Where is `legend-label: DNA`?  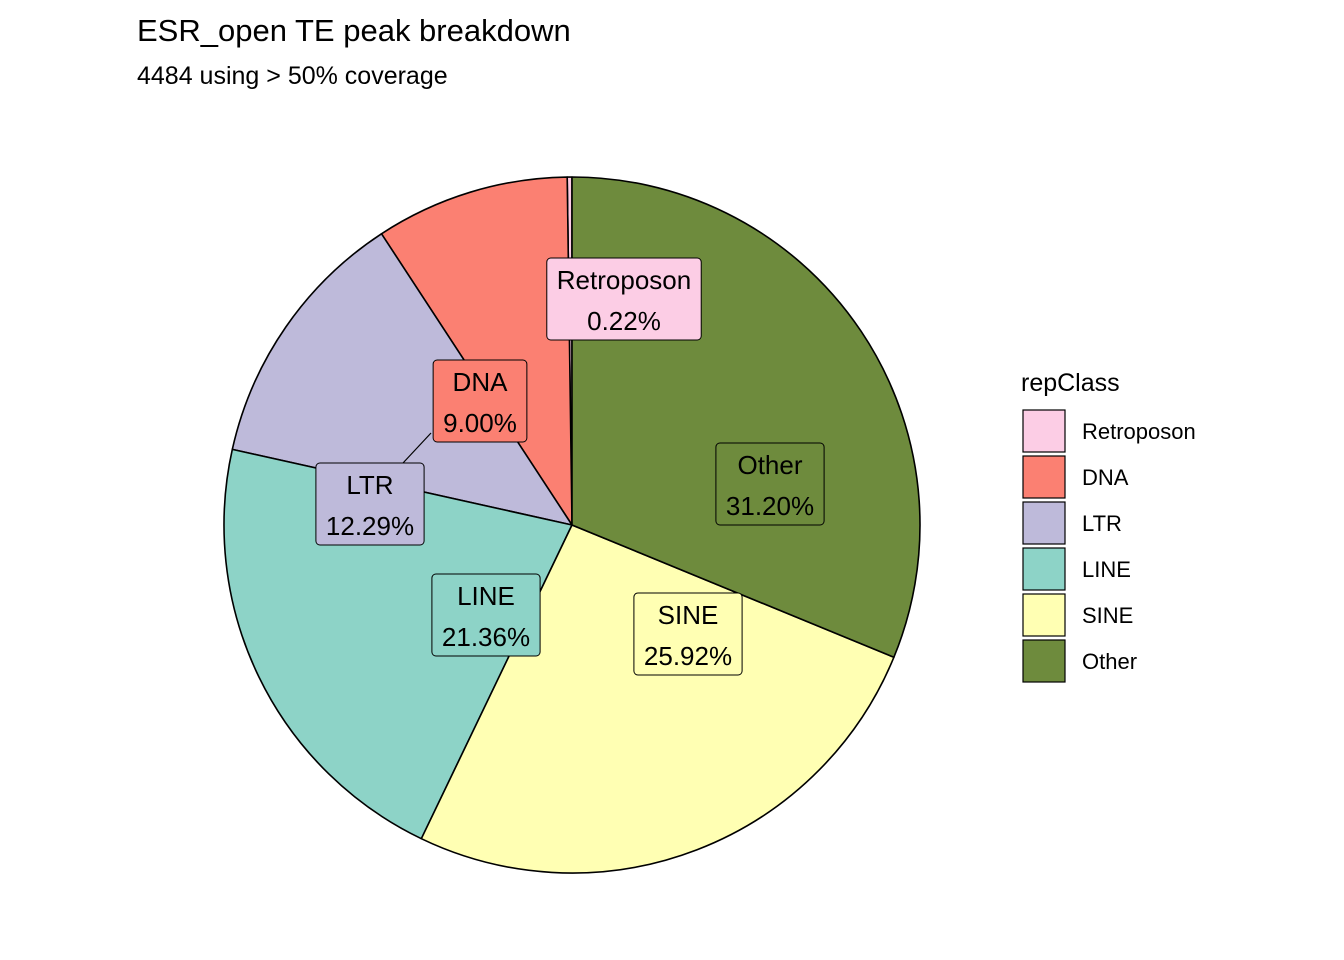 legend-label: DNA is located at coordinates (1105, 477).